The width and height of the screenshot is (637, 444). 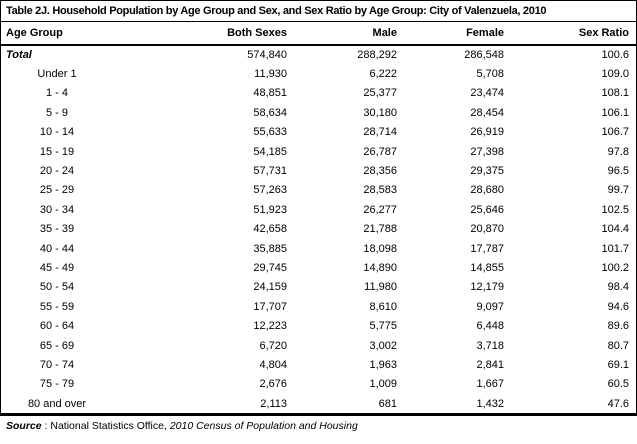 I want to click on female-cell: 25,646, so click(x=487, y=209).